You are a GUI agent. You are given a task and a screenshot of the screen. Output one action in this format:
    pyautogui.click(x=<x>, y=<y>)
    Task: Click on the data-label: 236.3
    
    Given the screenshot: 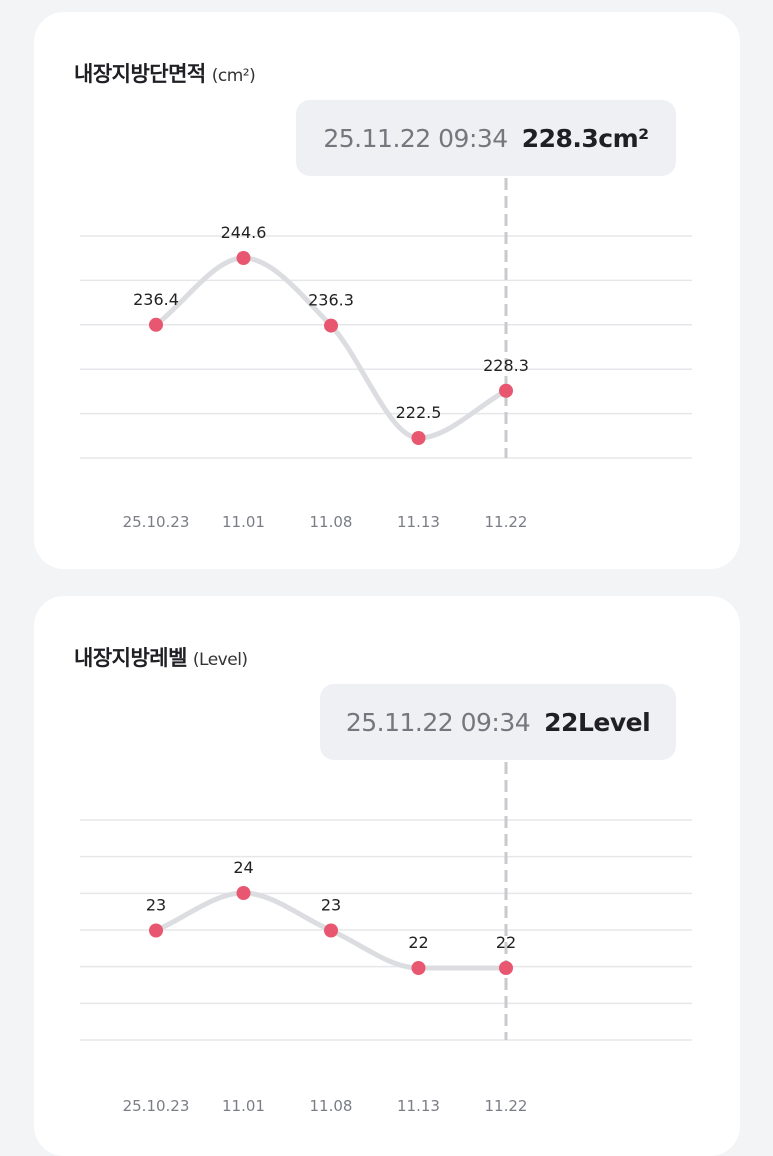 What is the action you would take?
    pyautogui.click(x=331, y=300)
    